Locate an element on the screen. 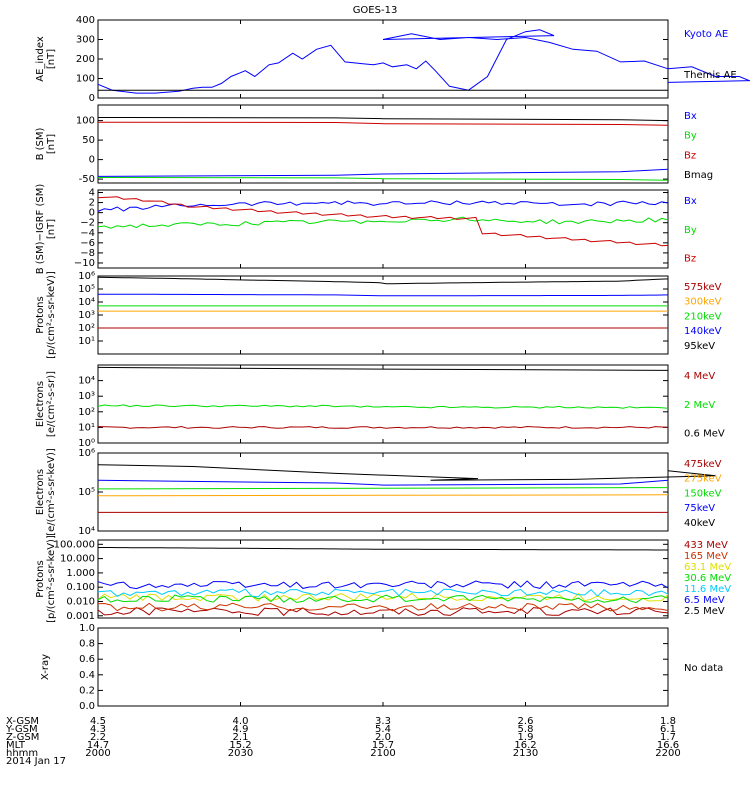 Image resolution: width=750 pixels, height=800 pixels. series-line-4-MeV is located at coordinates (383, 427).